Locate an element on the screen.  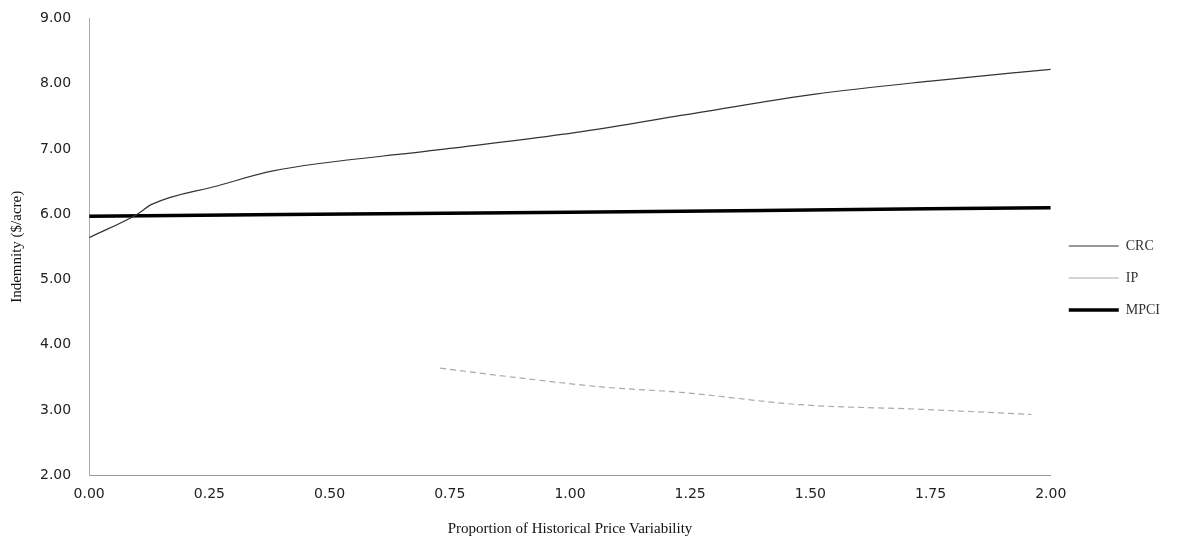
y-tick-label: 7.00 is located at coordinates (56, 147).